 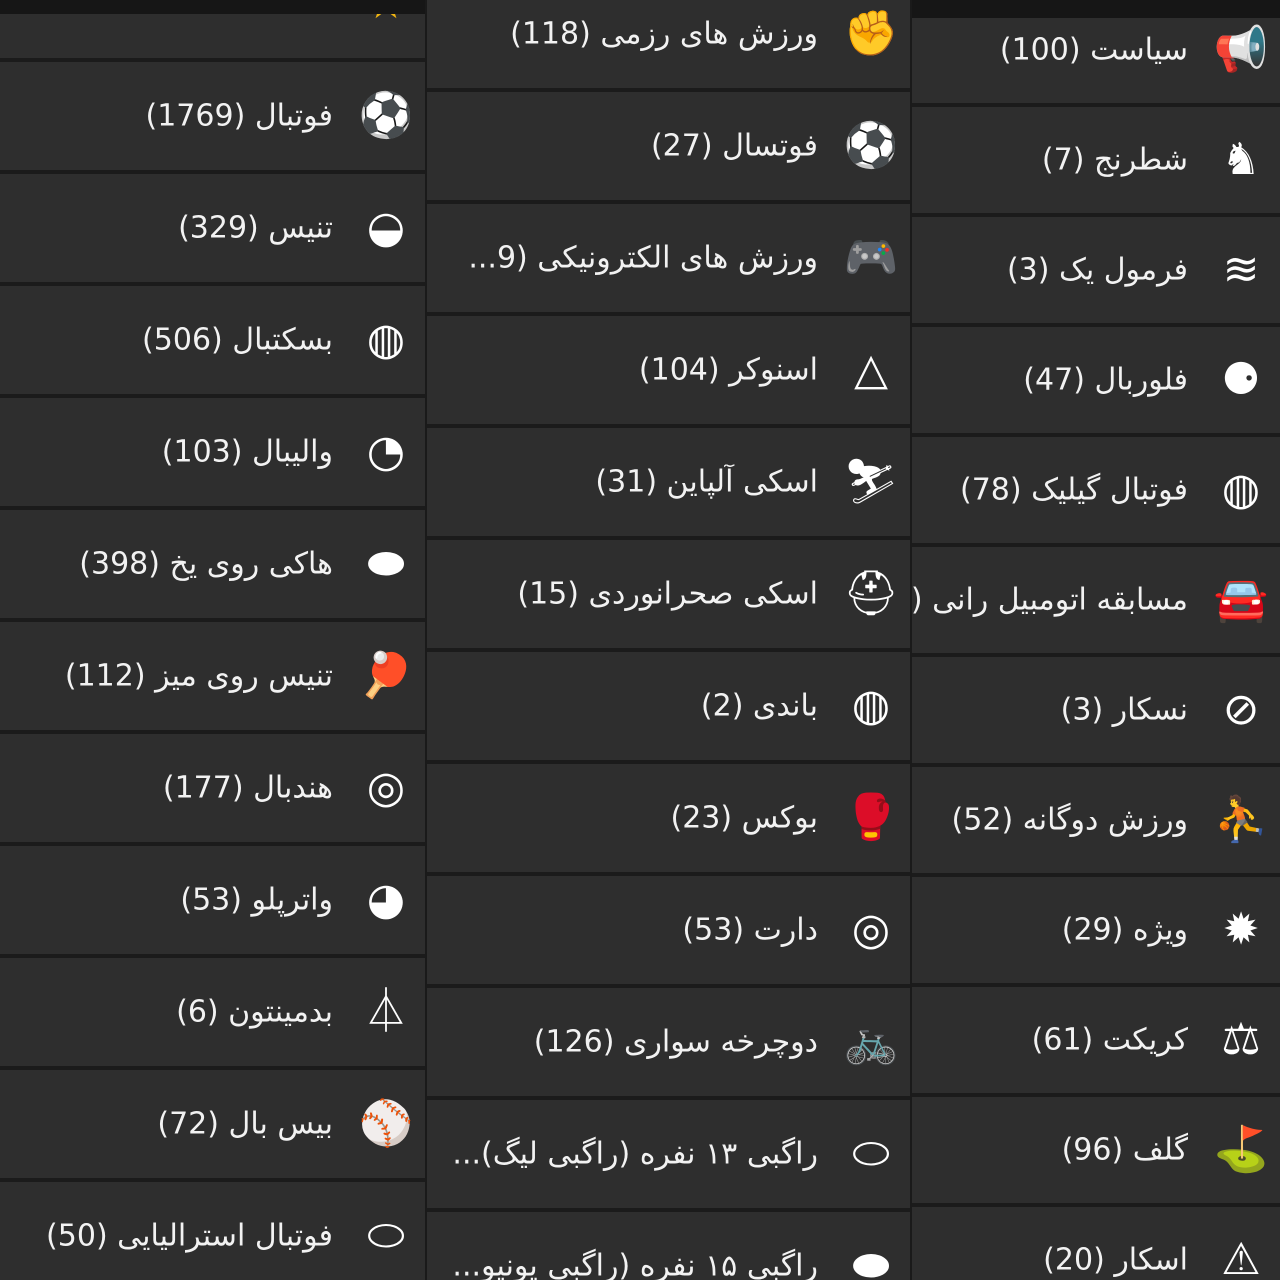 What do you see at coordinates (189, 1236) in the screenshot?
I see `sport-label: فوتبال استرالیایی (50)` at bounding box center [189, 1236].